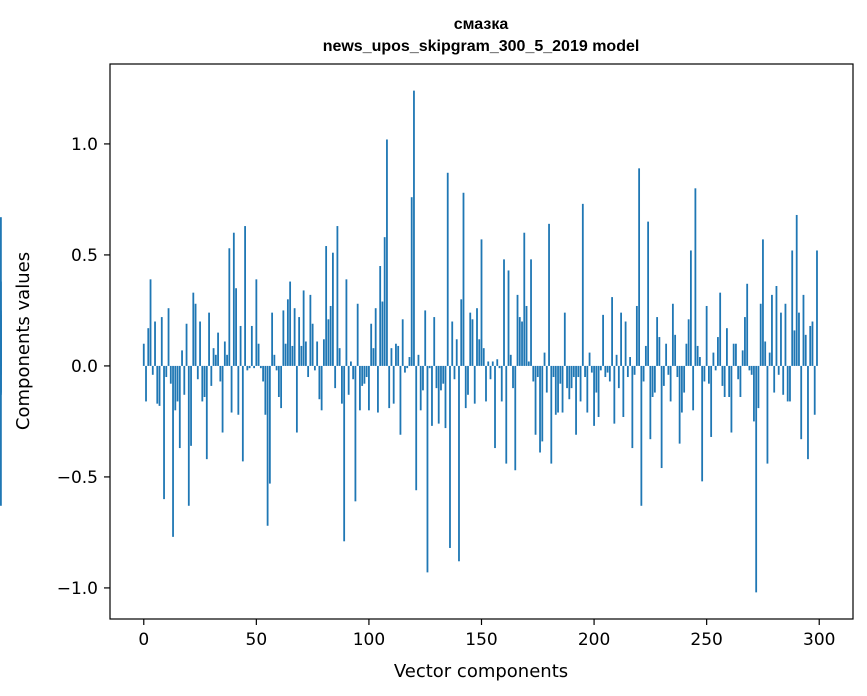 The image size is (867, 696). Describe the element at coordinates (77, 478) in the screenshot. I see `y-tick-label: −0.5` at that location.